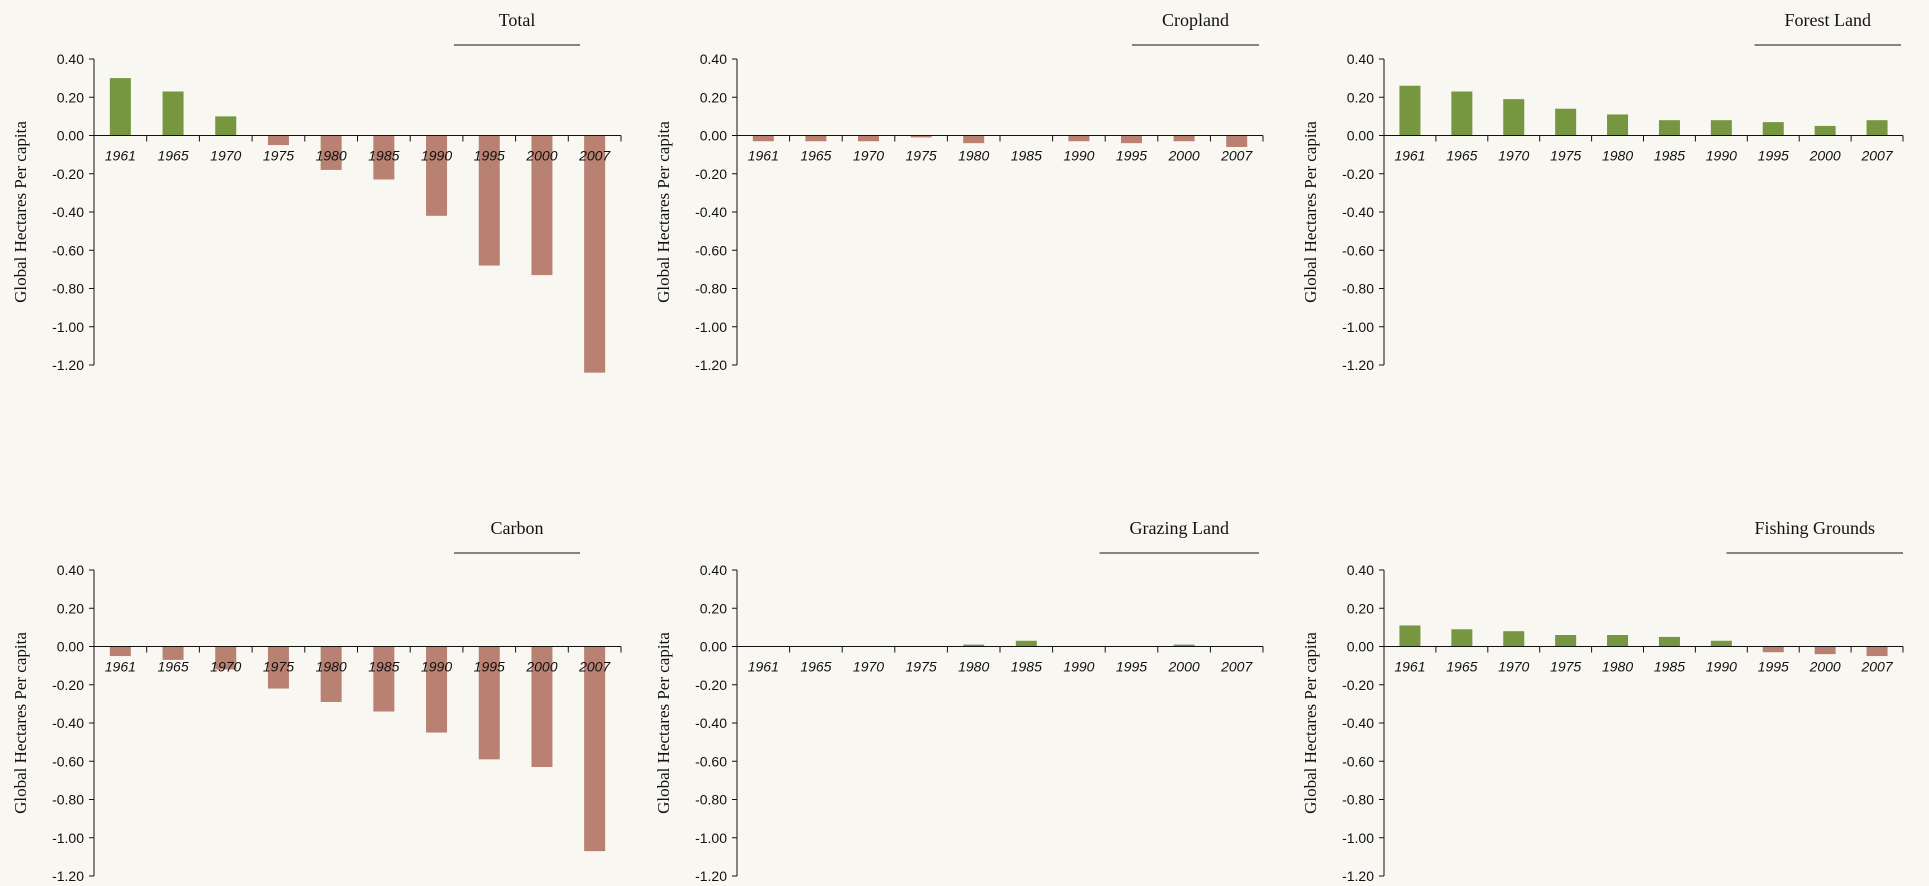 This screenshot has width=1929, height=886. What do you see at coordinates (517, 528) in the screenshot?
I see `chart-title: Carbon` at bounding box center [517, 528].